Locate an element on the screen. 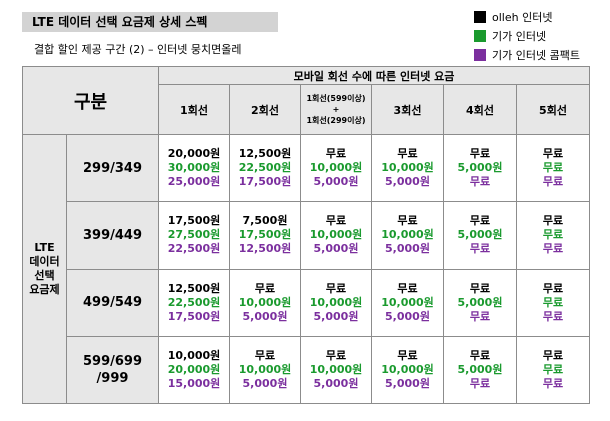 This screenshot has width=610, height=421. legend-swatch is located at coordinates (480, 16).